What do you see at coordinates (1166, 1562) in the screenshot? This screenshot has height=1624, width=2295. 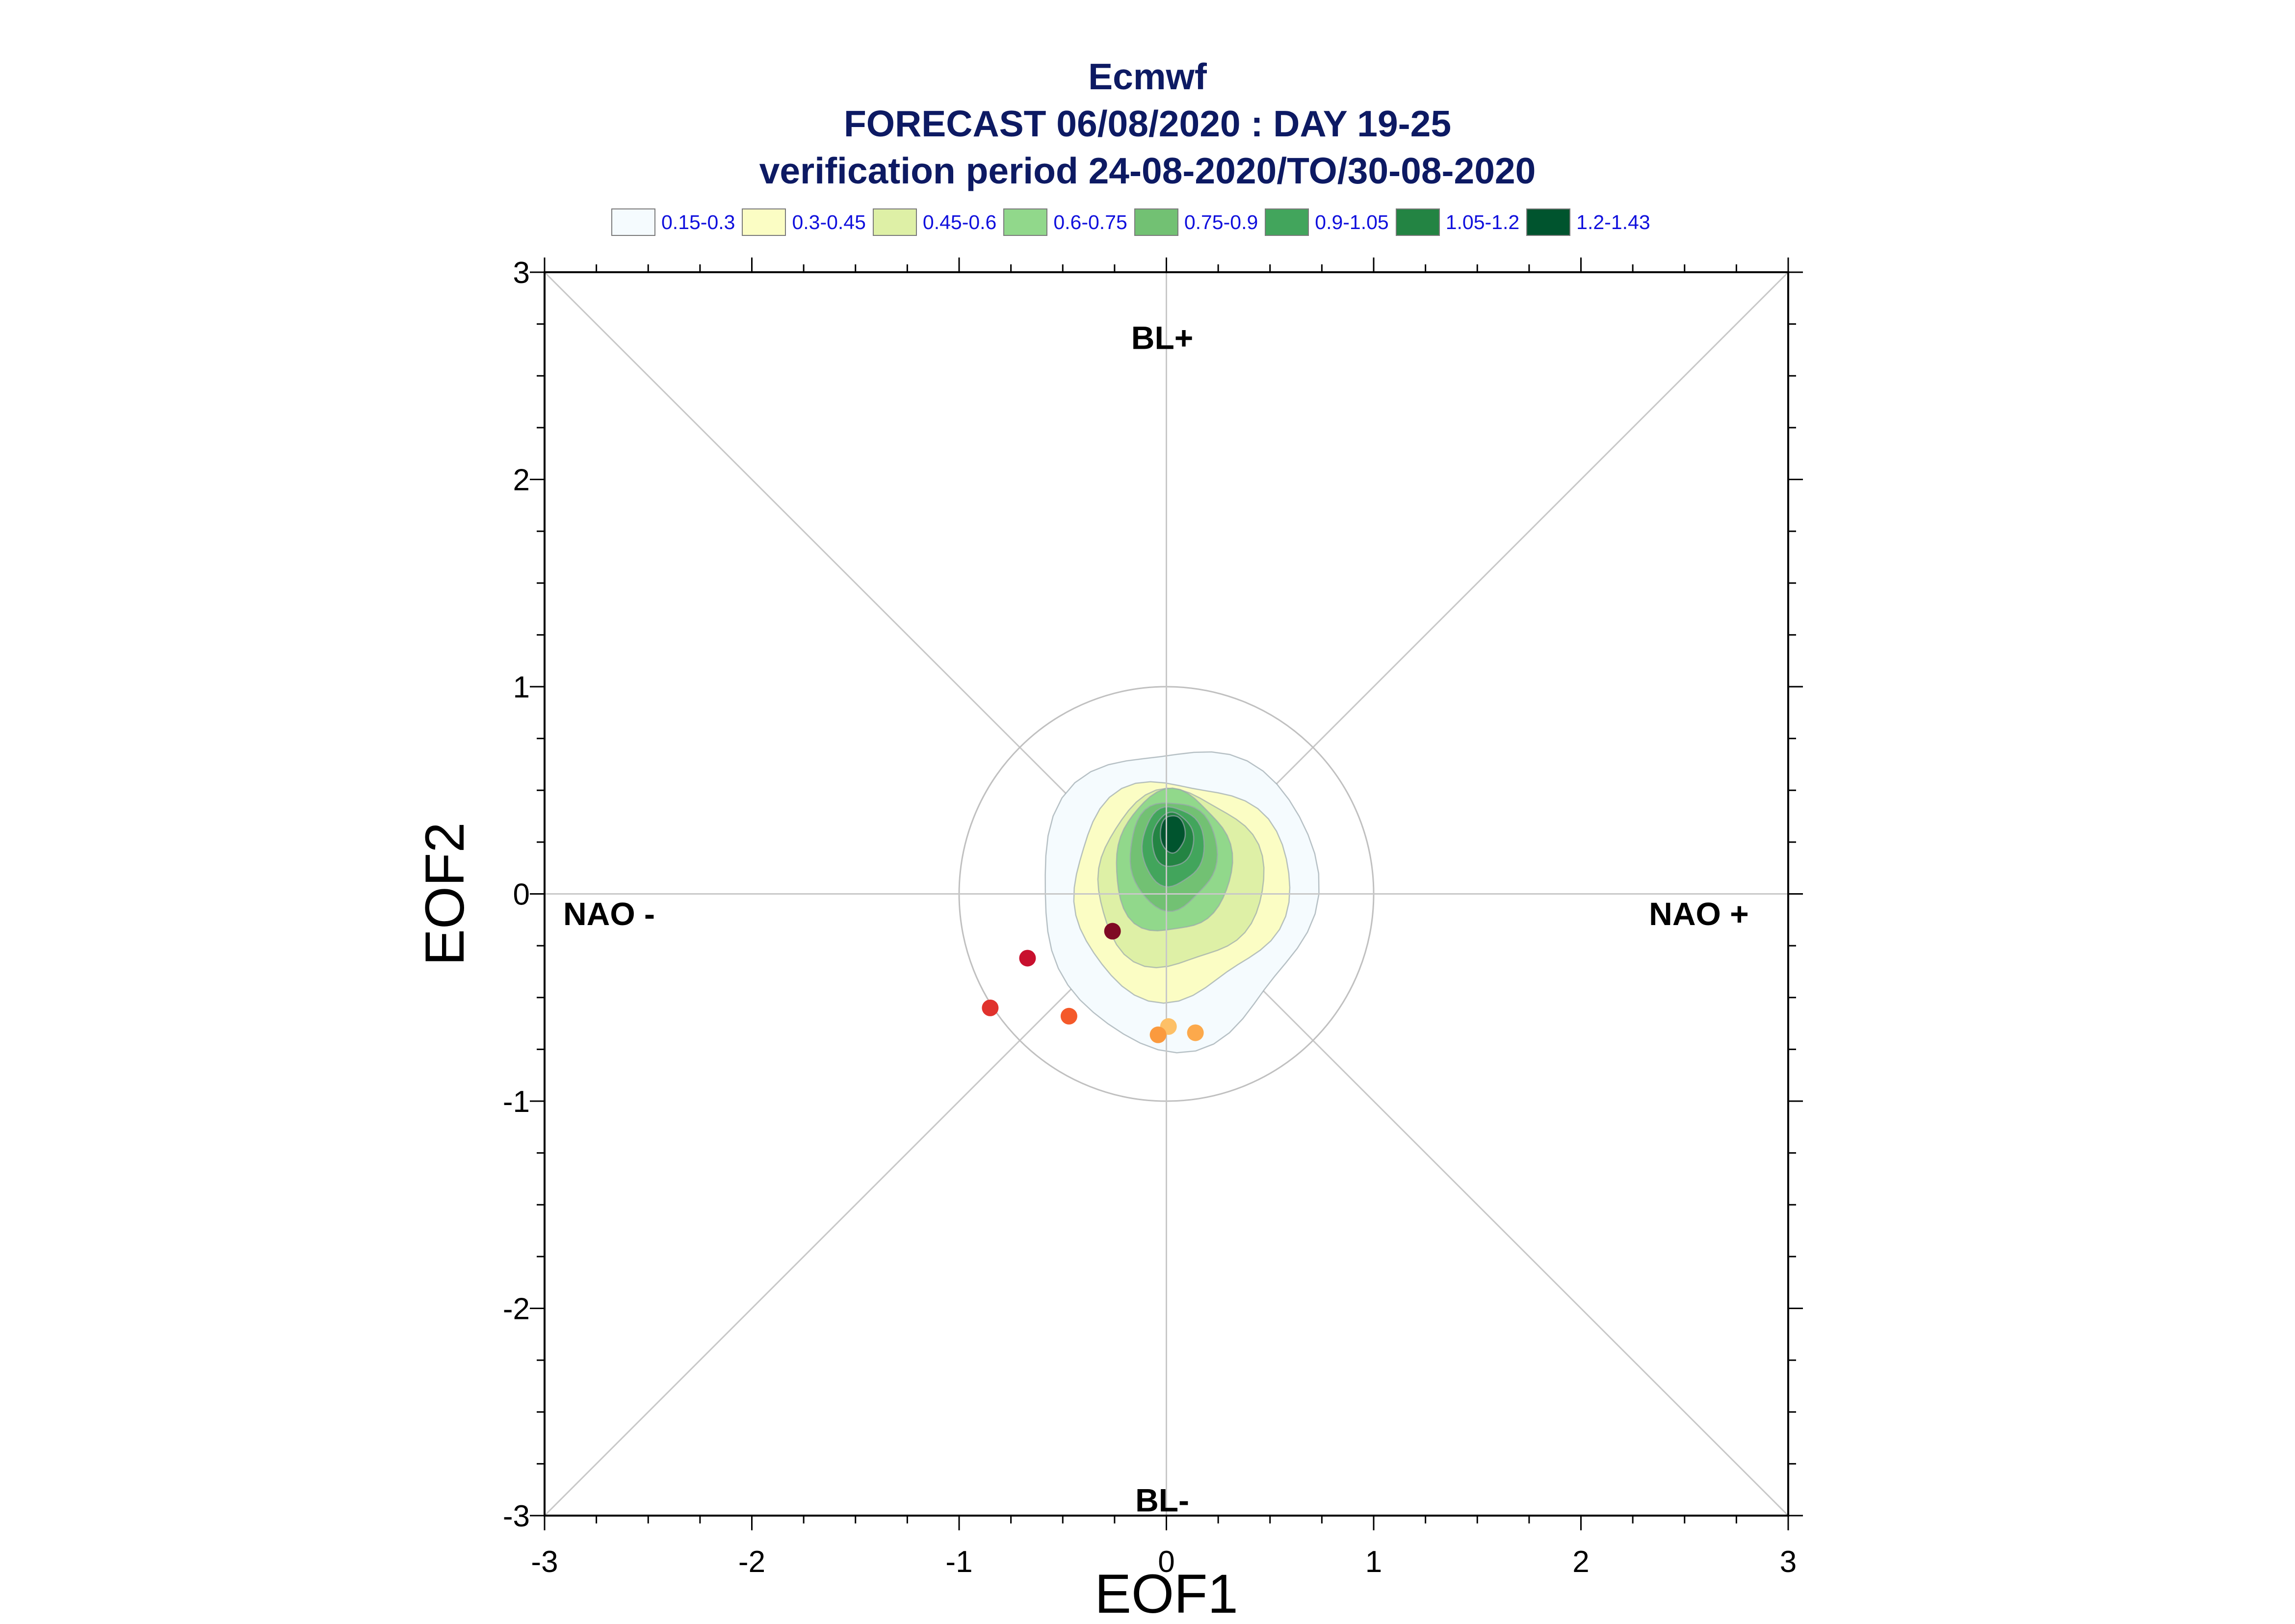 I see `x-tick-label: 0` at bounding box center [1166, 1562].